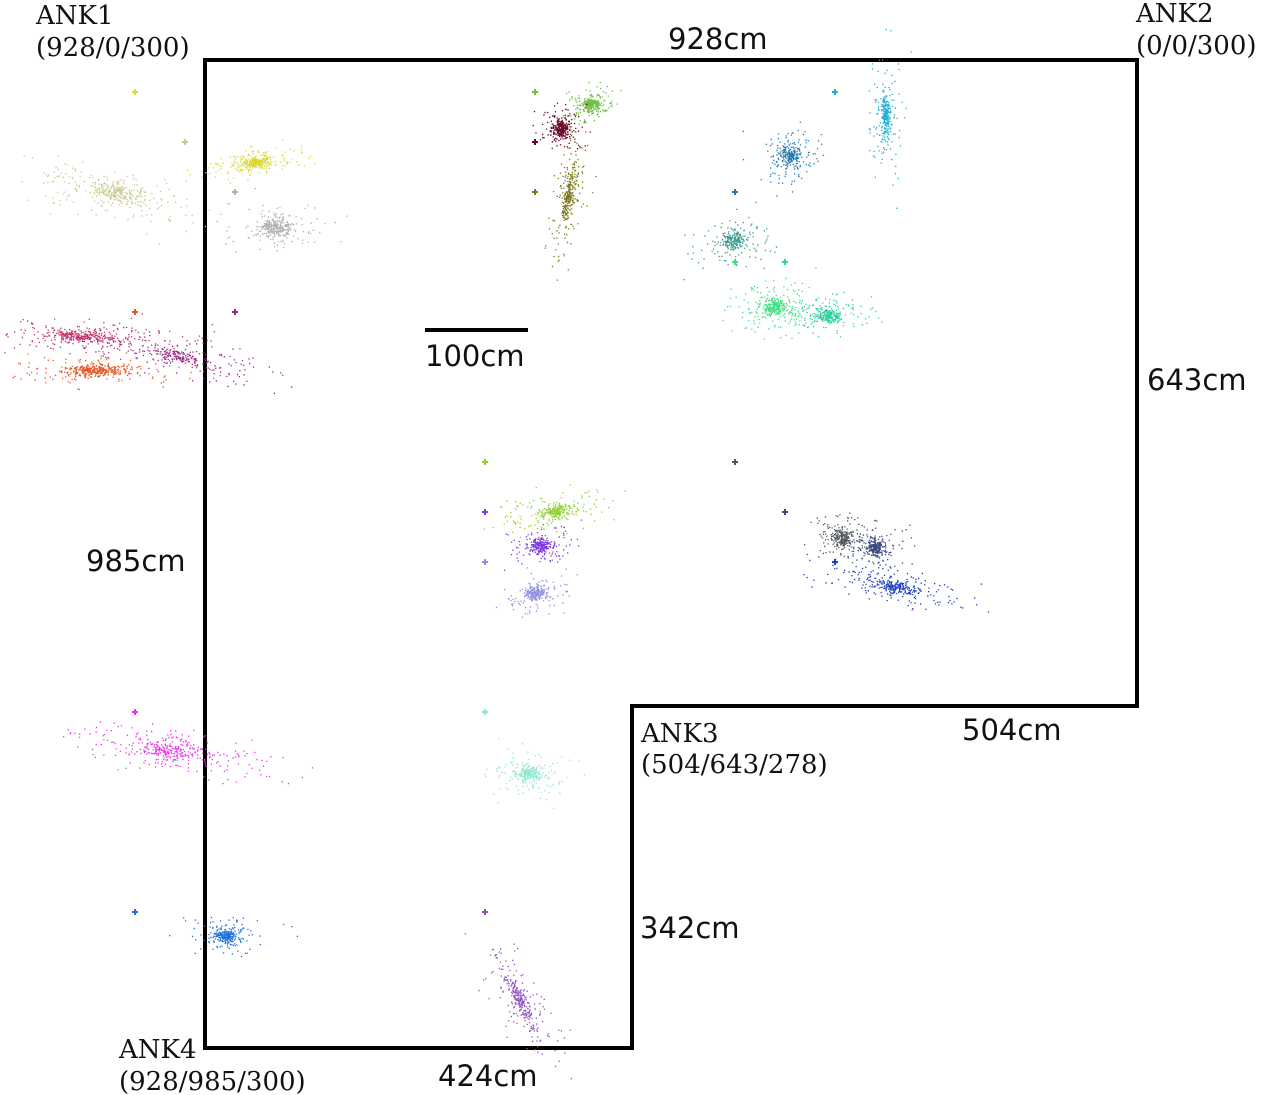  Describe the element at coordinates (1012, 730) in the screenshot. I see `dimension-step: 504cm` at that location.